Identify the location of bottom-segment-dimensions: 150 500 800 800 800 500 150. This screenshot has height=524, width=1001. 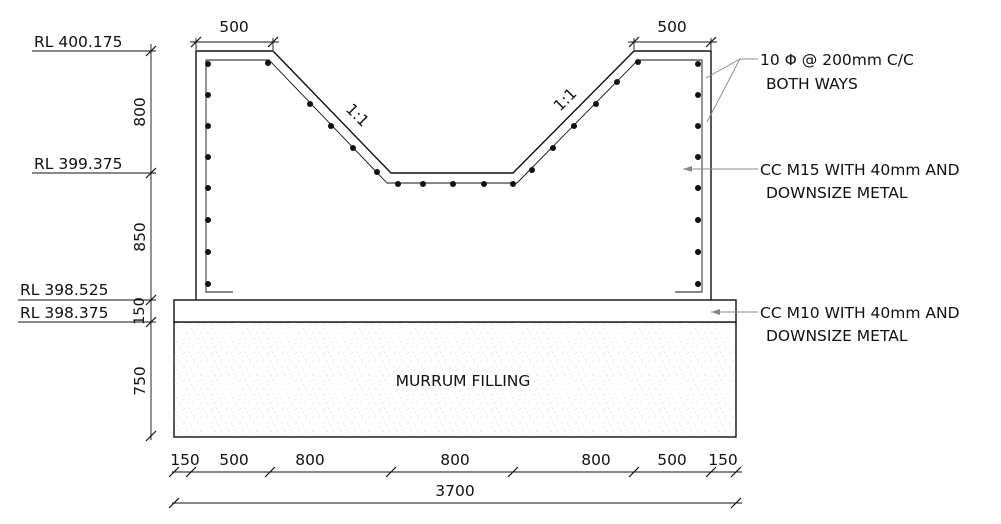
(455, 464).